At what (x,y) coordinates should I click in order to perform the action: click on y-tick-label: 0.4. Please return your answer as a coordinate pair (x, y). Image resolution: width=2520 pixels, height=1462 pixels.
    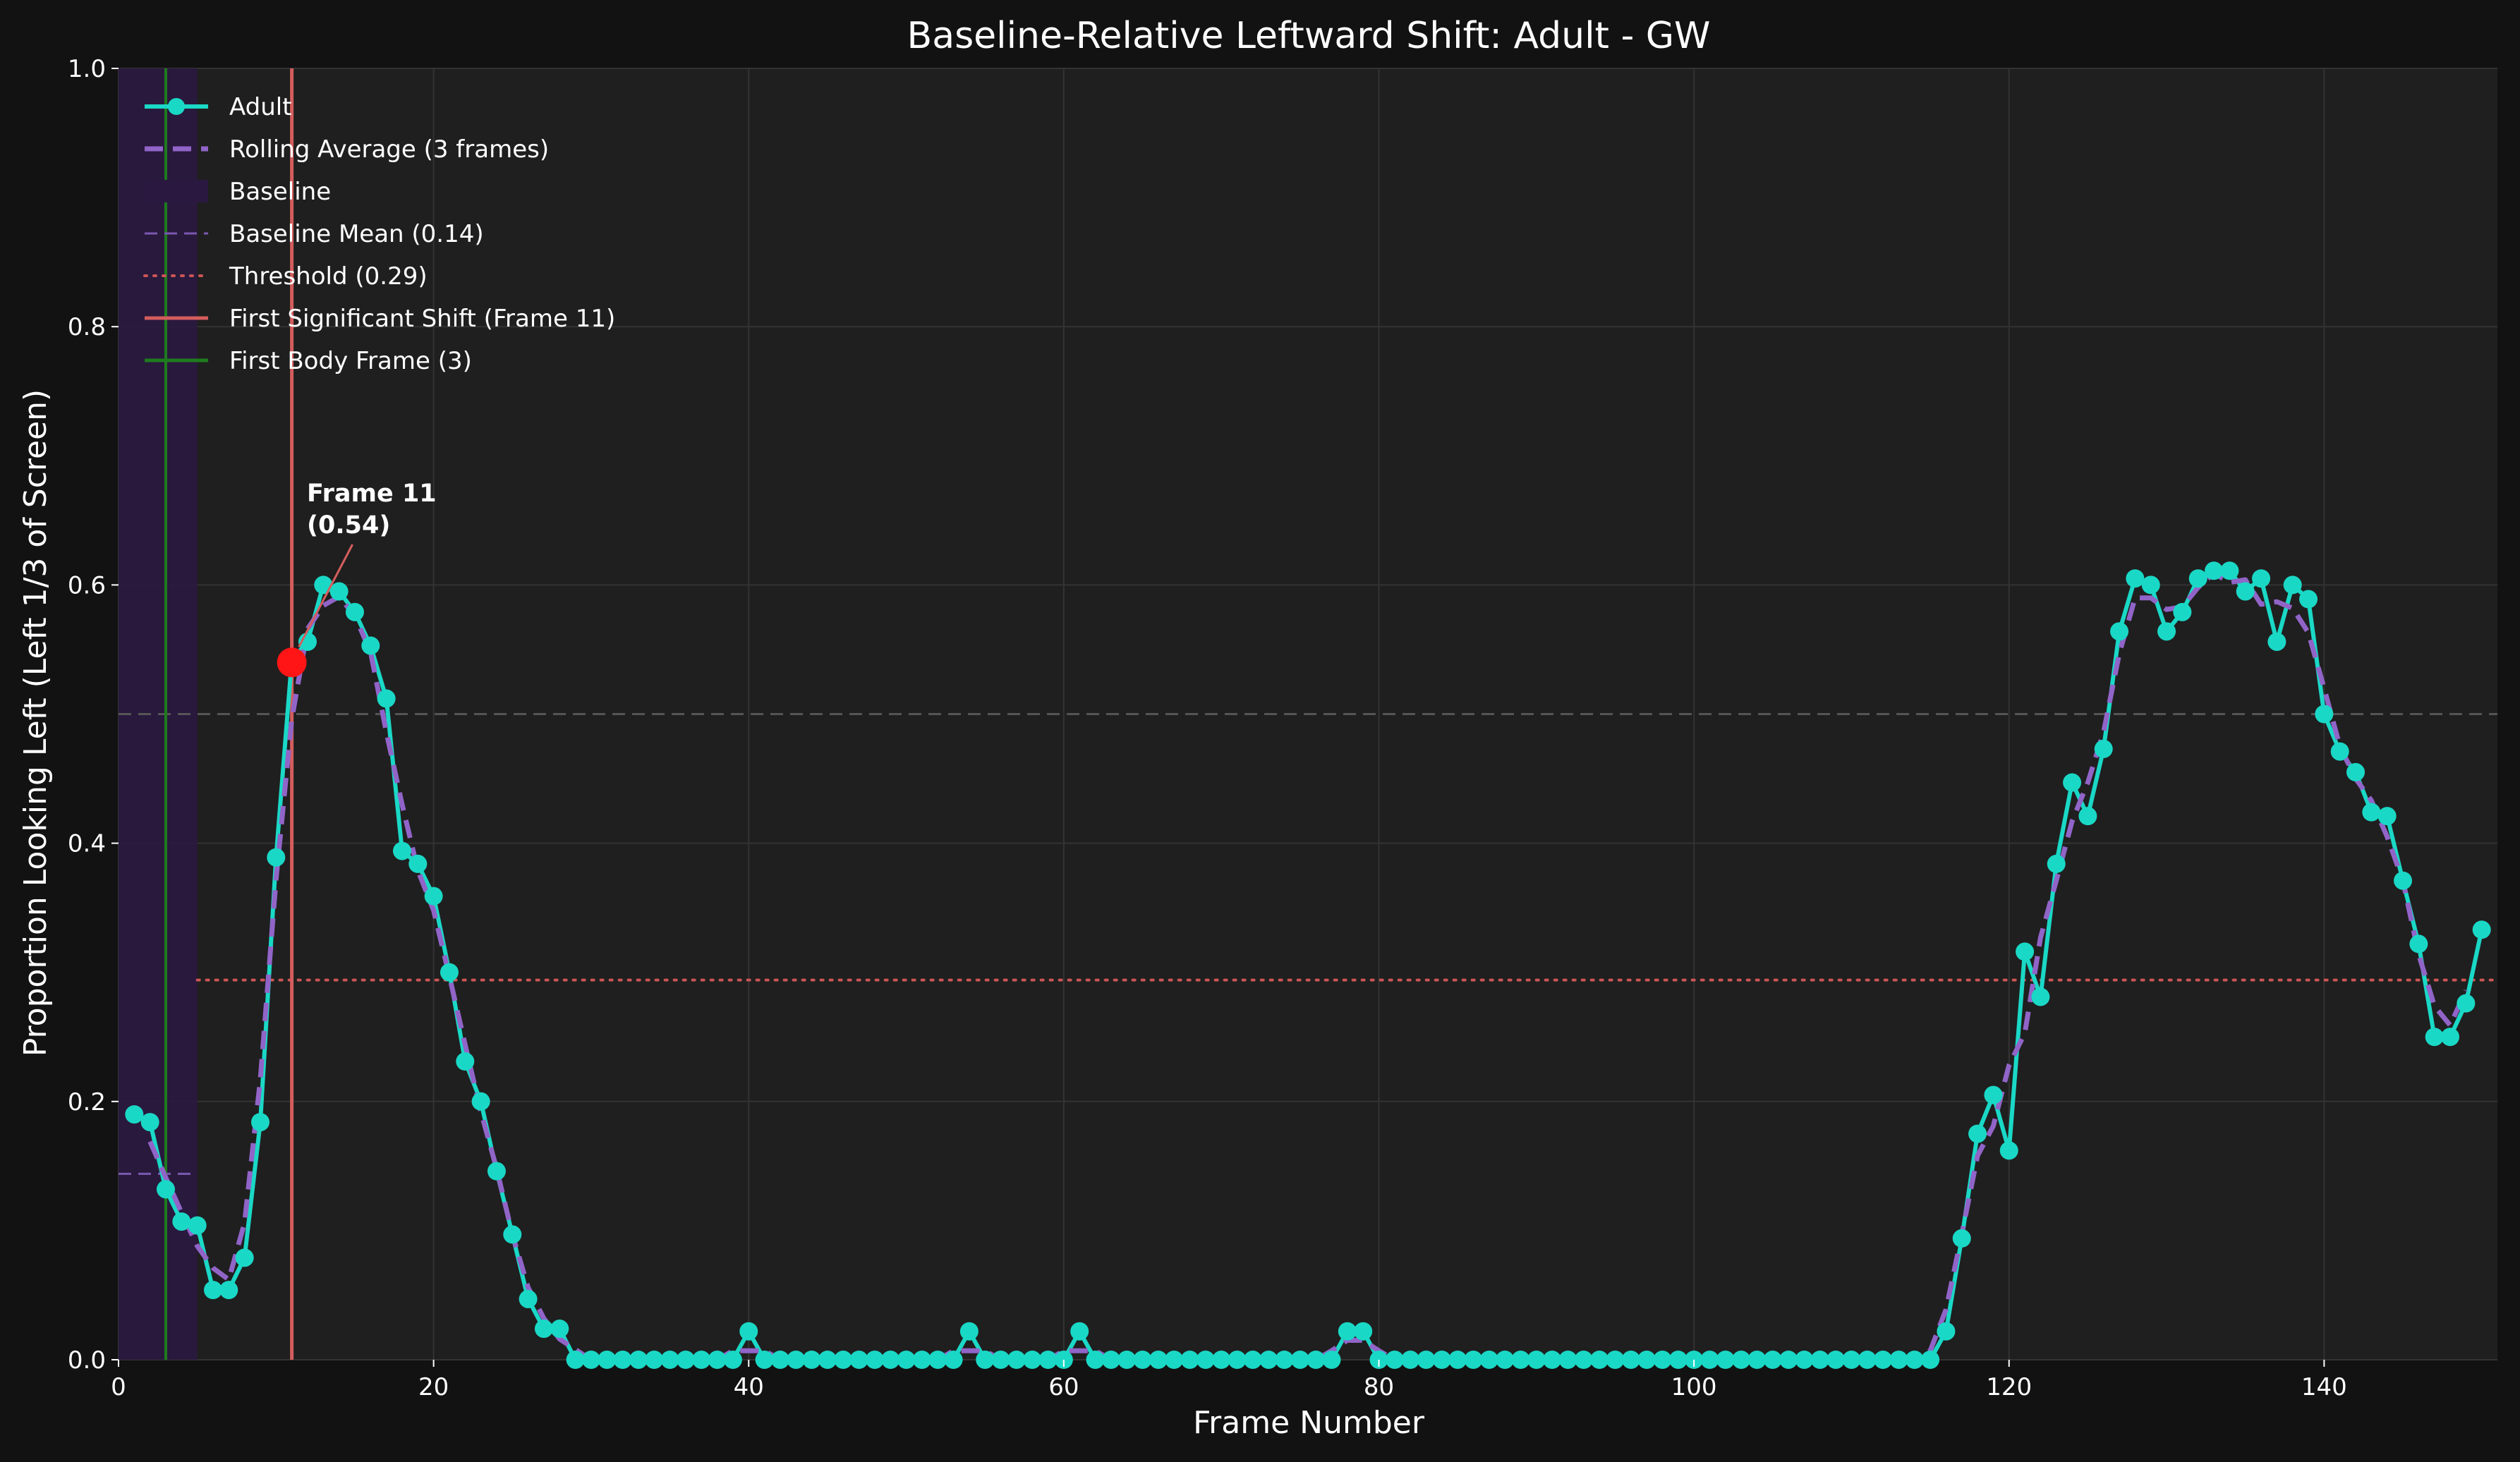
    Looking at the image, I should click on (87, 844).